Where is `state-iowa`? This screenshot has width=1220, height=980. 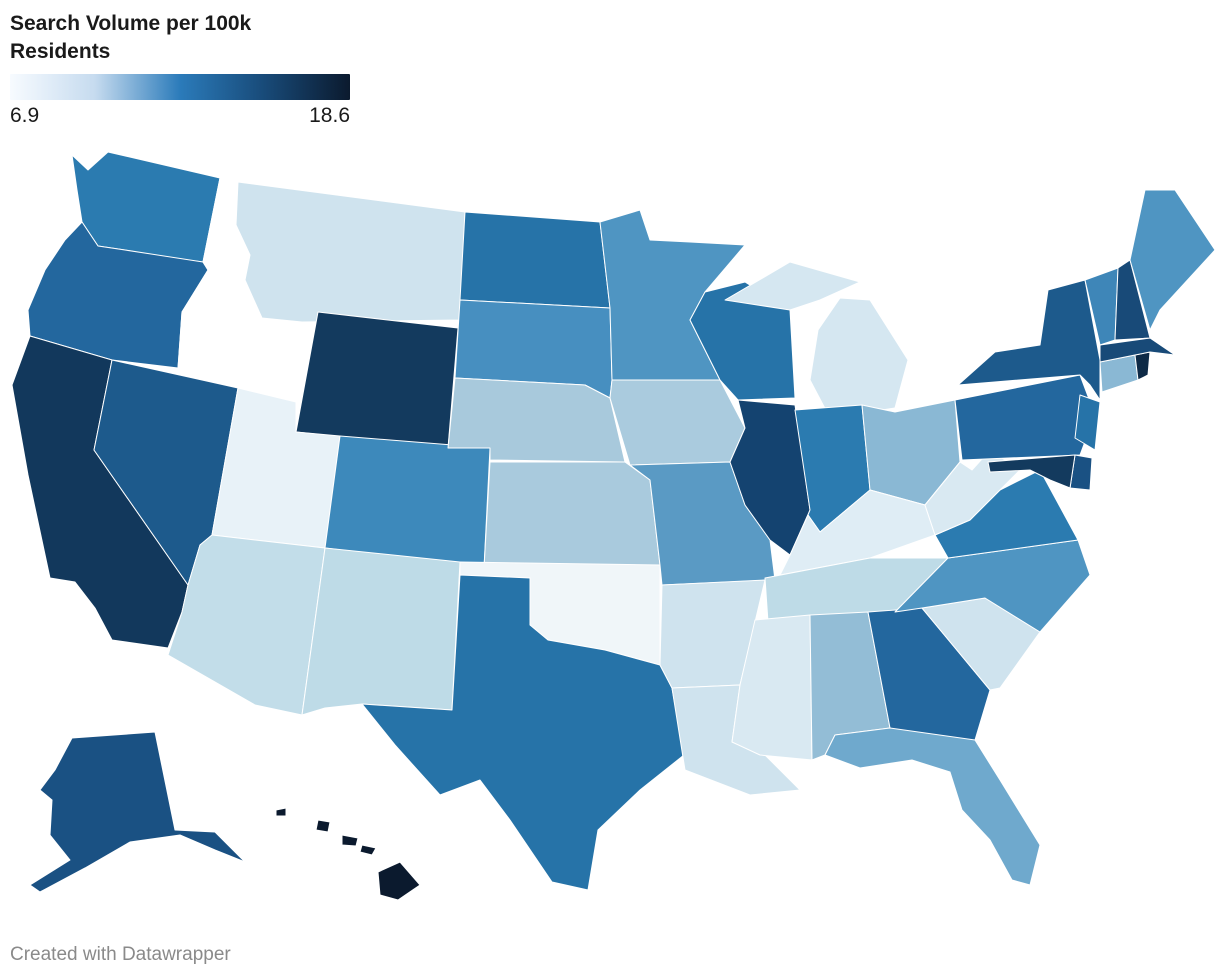 state-iowa is located at coordinates (677, 422).